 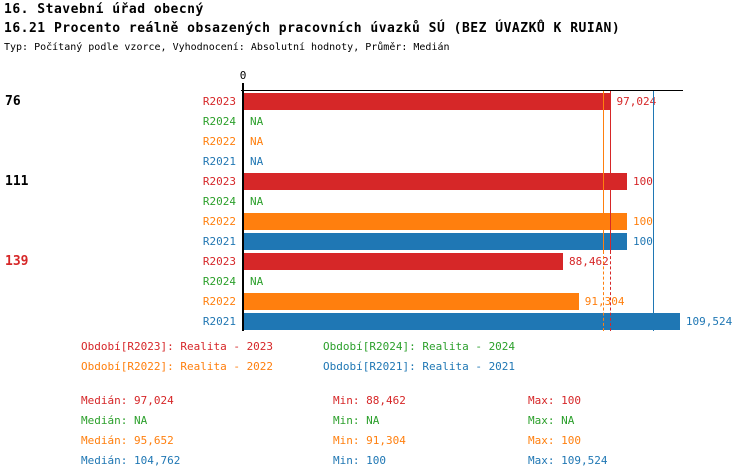 I want to click on y-axis-line, so click(x=243, y=207).